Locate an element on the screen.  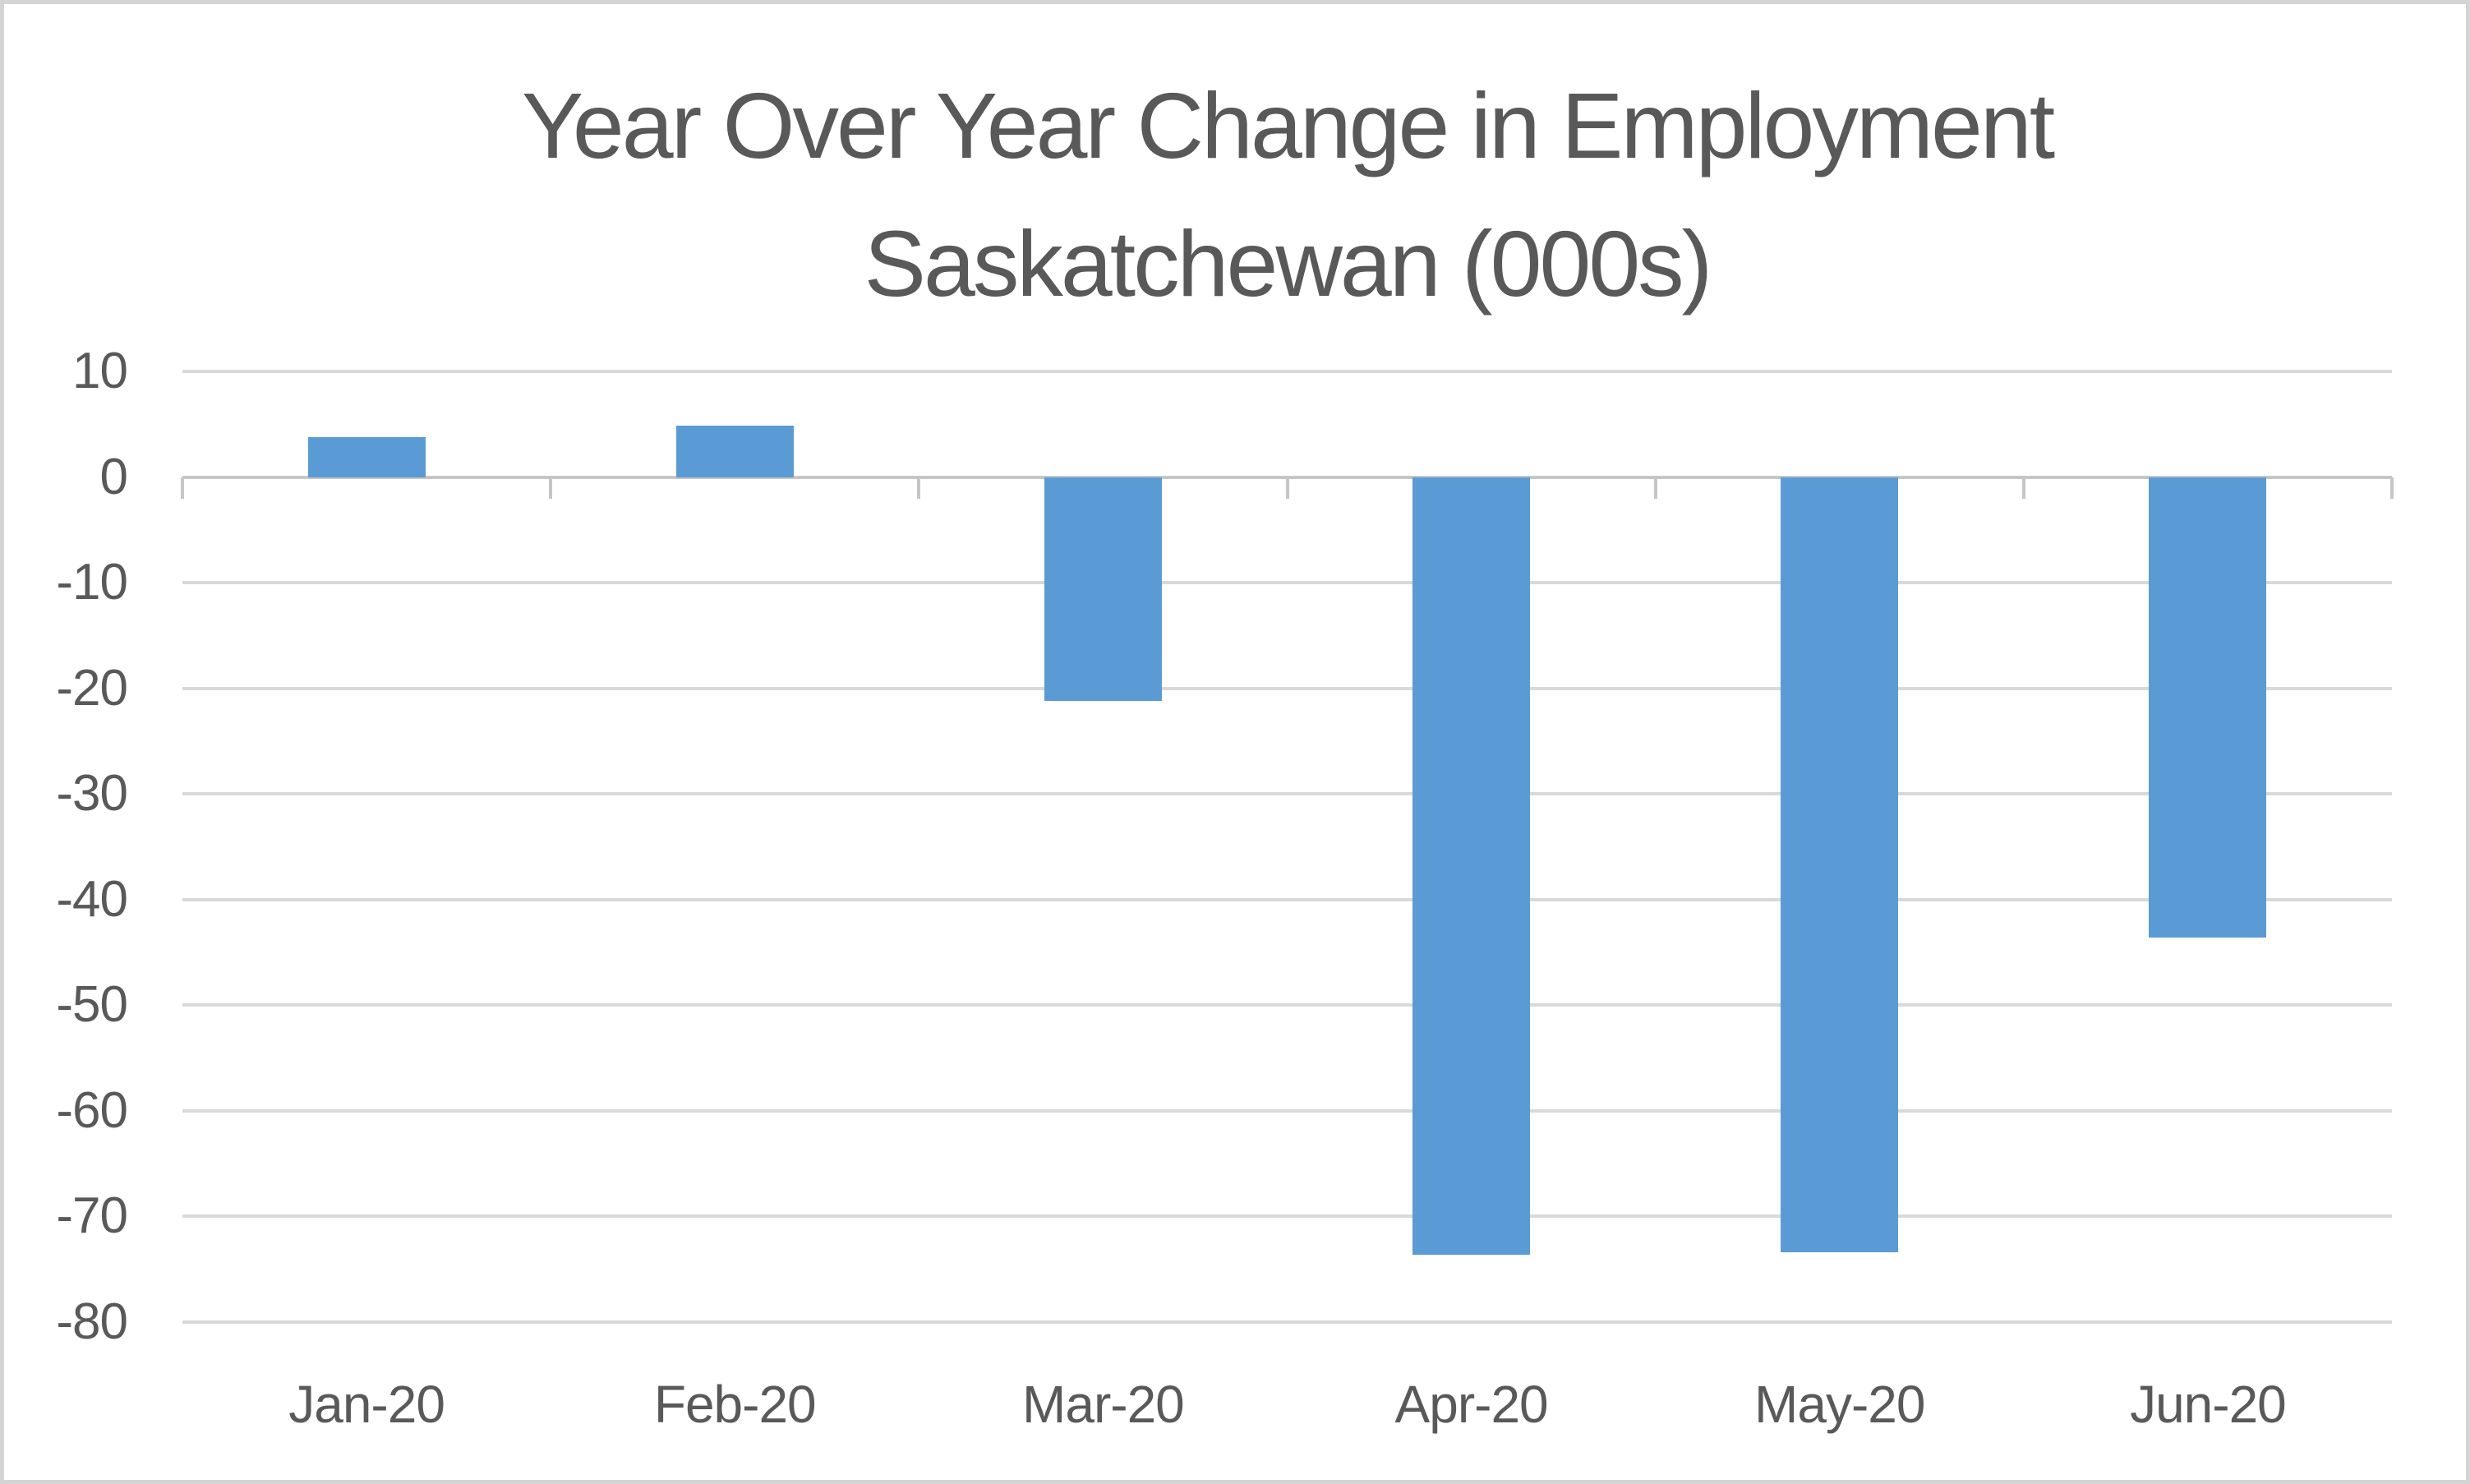
y-axis-label--20: -20 is located at coordinates (92, 688).